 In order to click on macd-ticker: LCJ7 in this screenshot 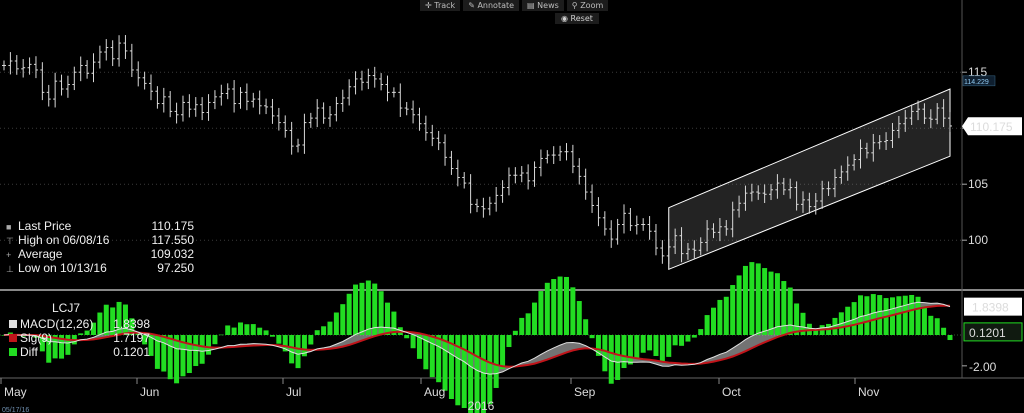, I will do `click(66, 308)`.